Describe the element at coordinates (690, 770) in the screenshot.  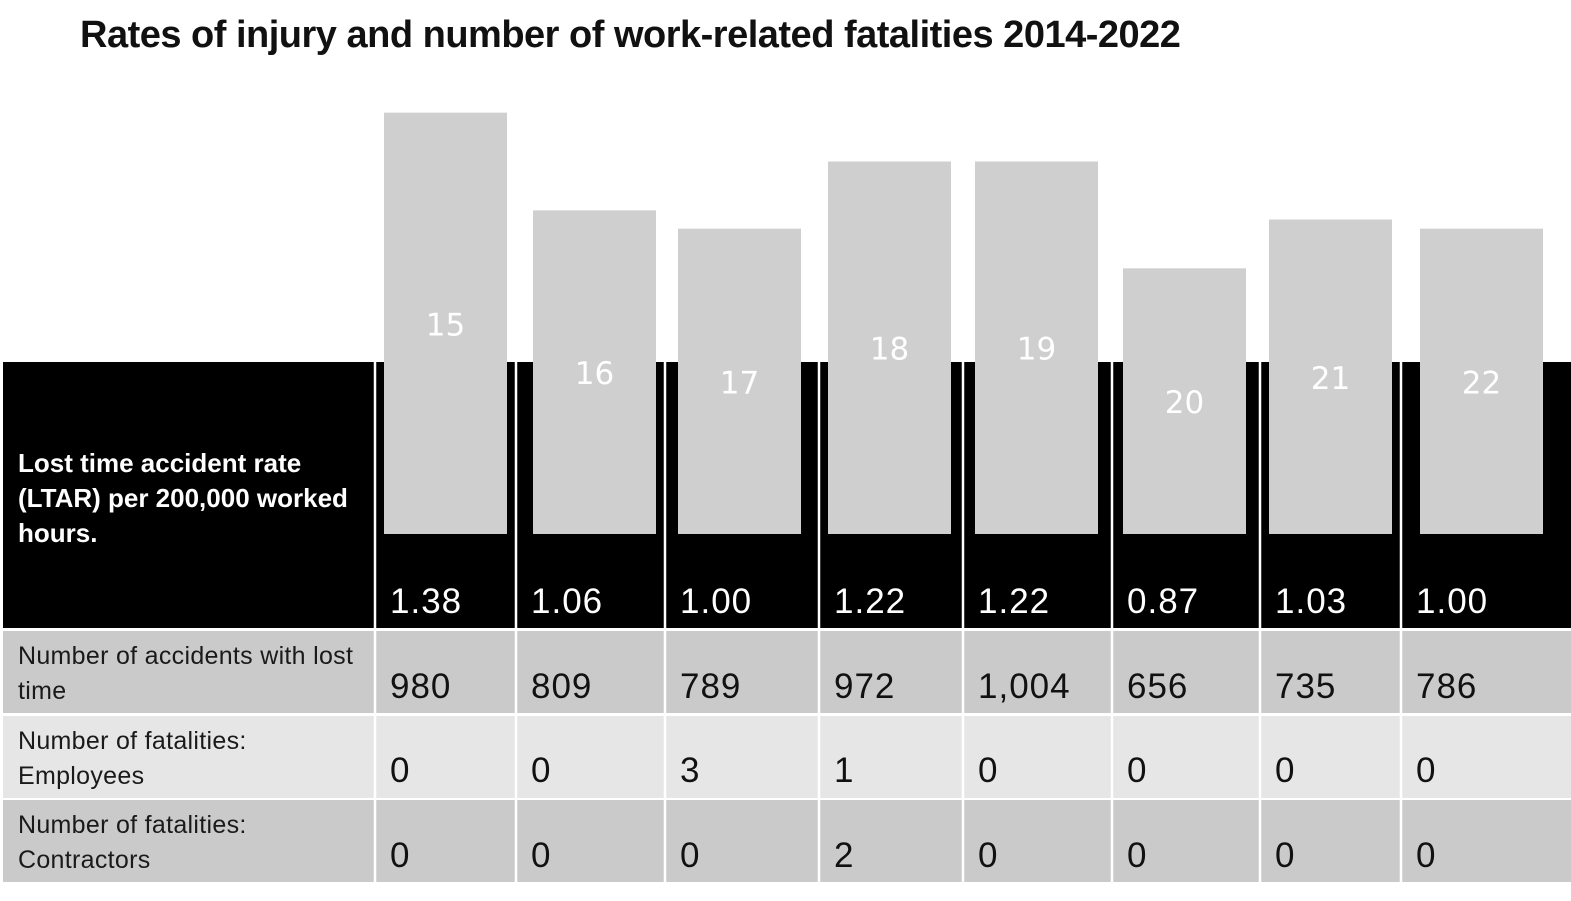
I see `fatalities-employees-value: 3` at that location.